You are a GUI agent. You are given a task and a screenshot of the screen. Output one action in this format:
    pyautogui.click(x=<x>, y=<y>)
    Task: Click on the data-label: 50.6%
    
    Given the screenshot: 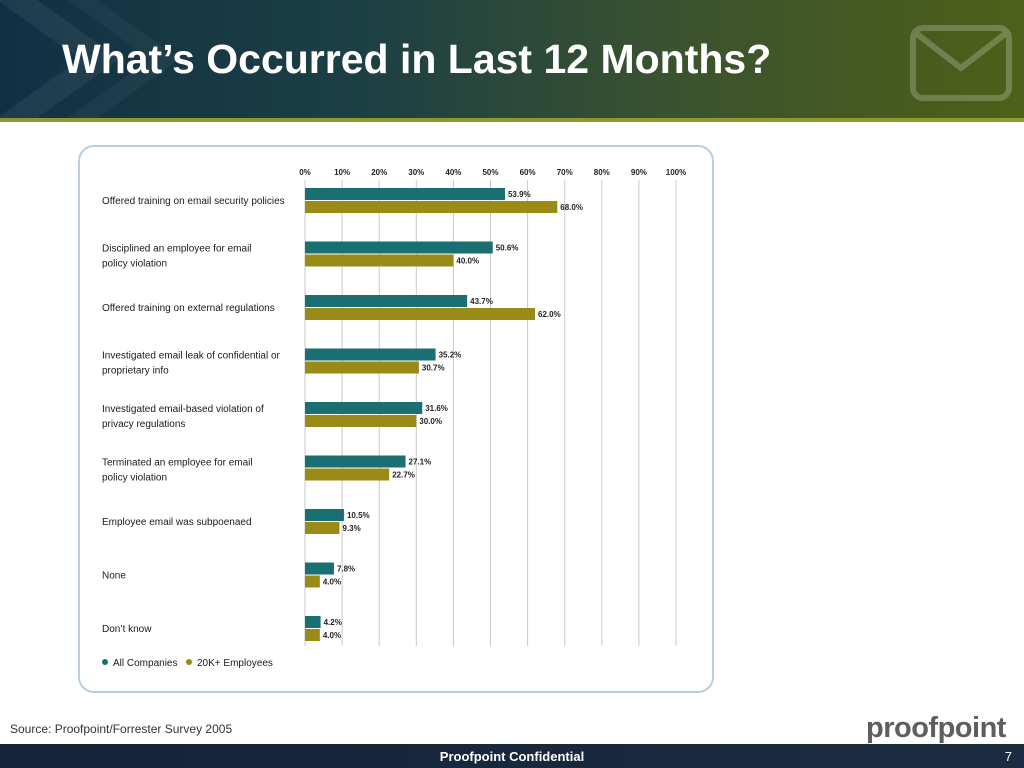 What is the action you would take?
    pyautogui.click(x=507, y=248)
    